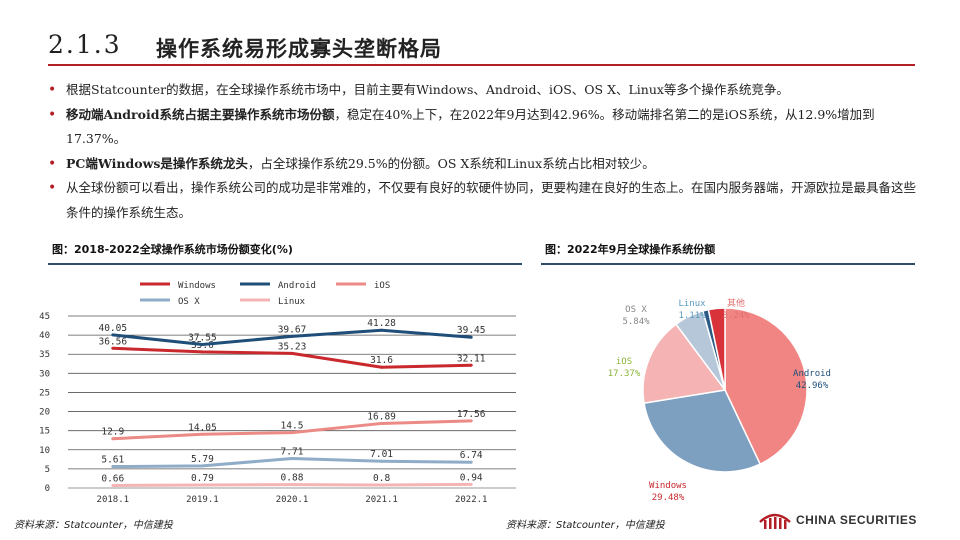 The image size is (960, 540). Describe the element at coordinates (47, 470) in the screenshot. I see `y-tick-label: 5` at that location.